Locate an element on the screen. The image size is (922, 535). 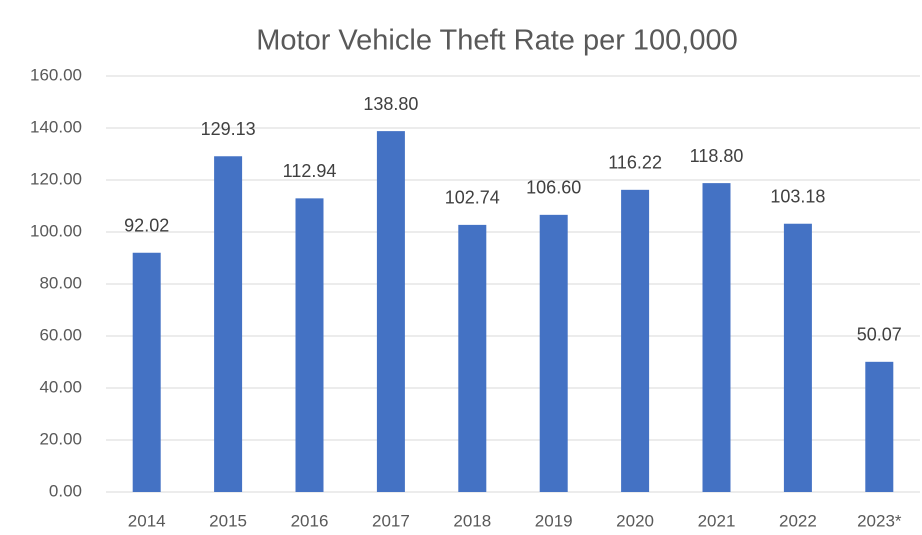
data-label: 50.07 is located at coordinates (879, 335).